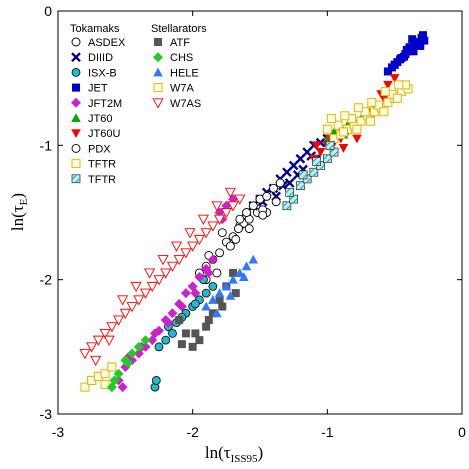 The height and width of the screenshot is (469, 469). I want to click on legend-label-atf: ATF, so click(180, 43).